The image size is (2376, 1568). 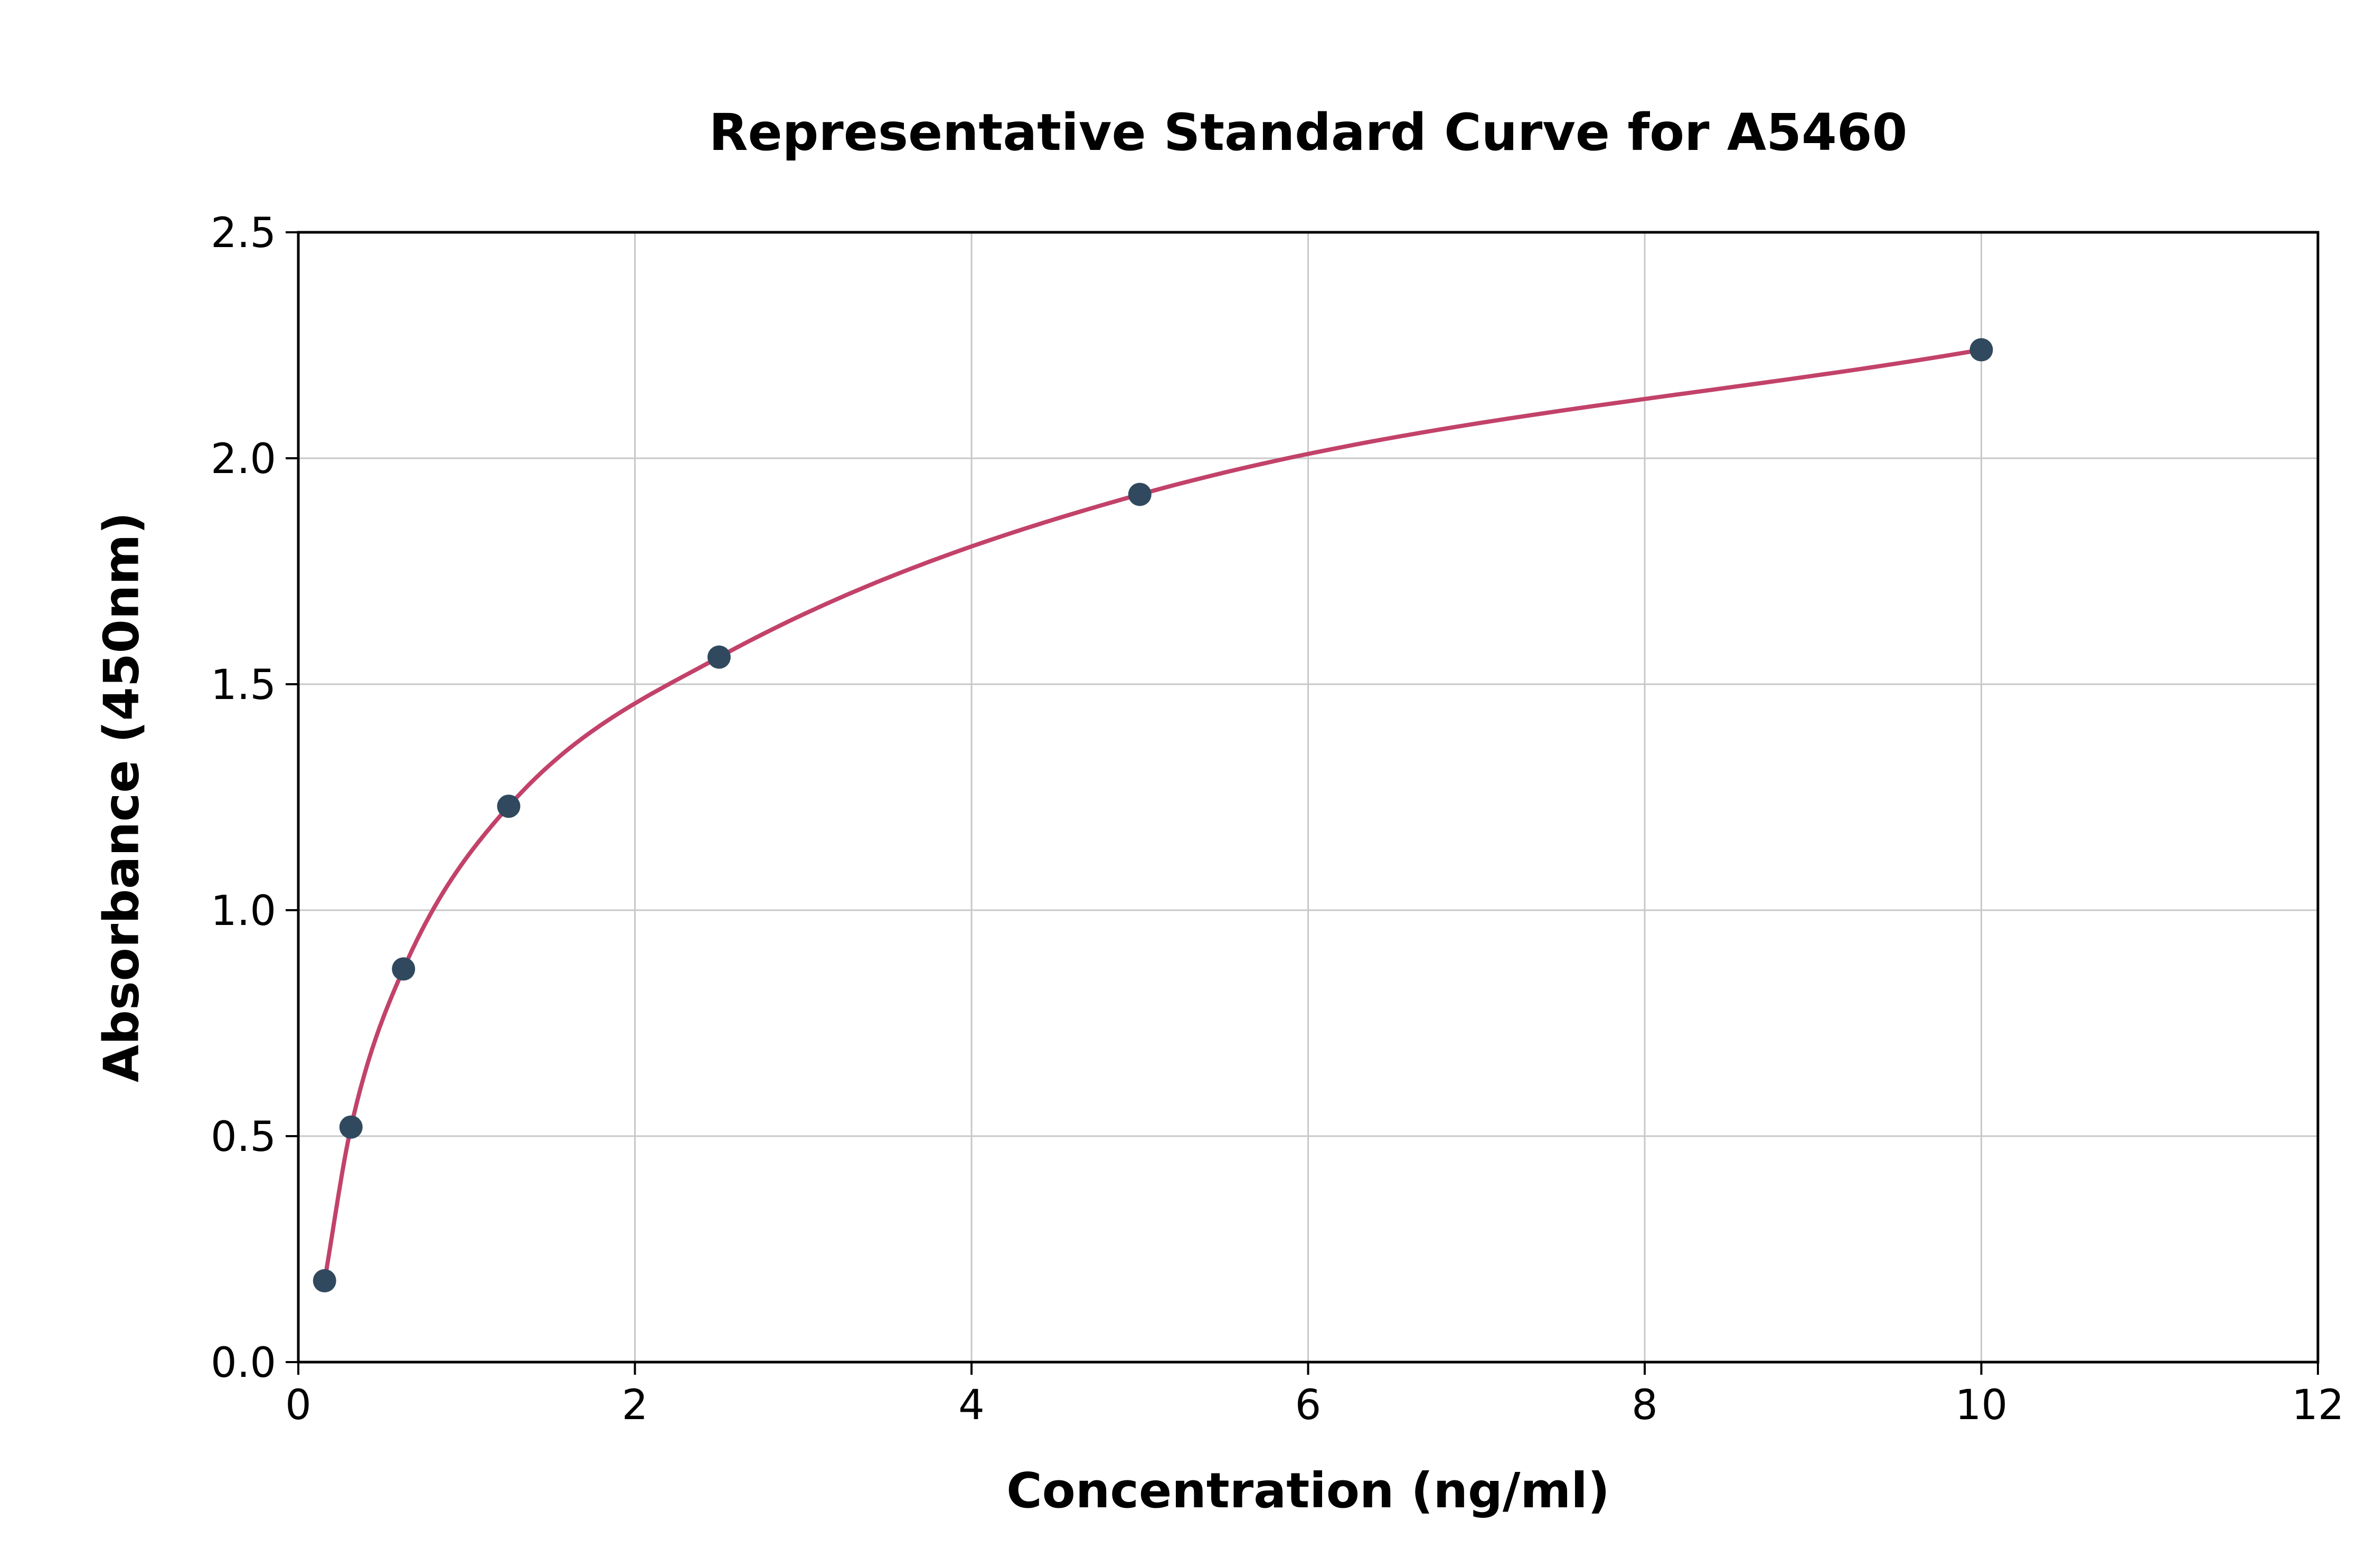 What do you see at coordinates (244, 234) in the screenshot?
I see `y-tick-label: 2.5` at bounding box center [244, 234].